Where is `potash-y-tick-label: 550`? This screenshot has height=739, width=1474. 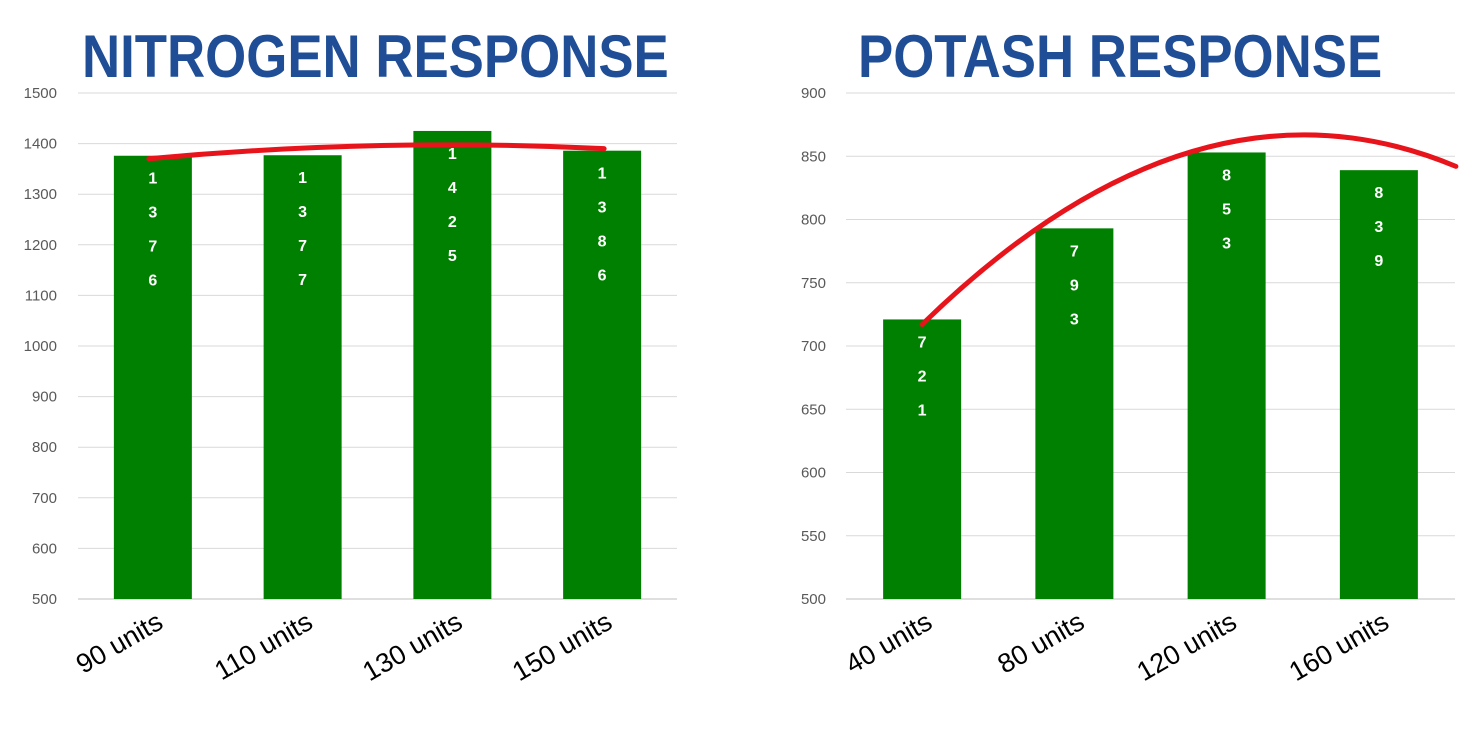
potash-y-tick-label: 550 is located at coordinates (813, 536).